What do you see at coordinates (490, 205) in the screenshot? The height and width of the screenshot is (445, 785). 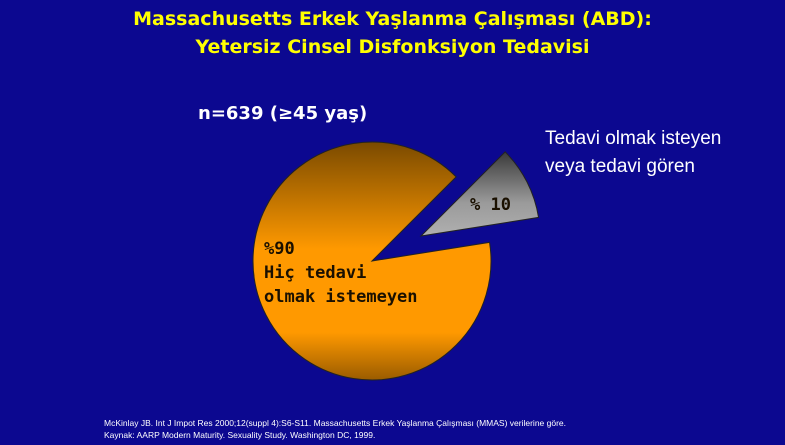 I see `slice-label-10: % 10` at bounding box center [490, 205].